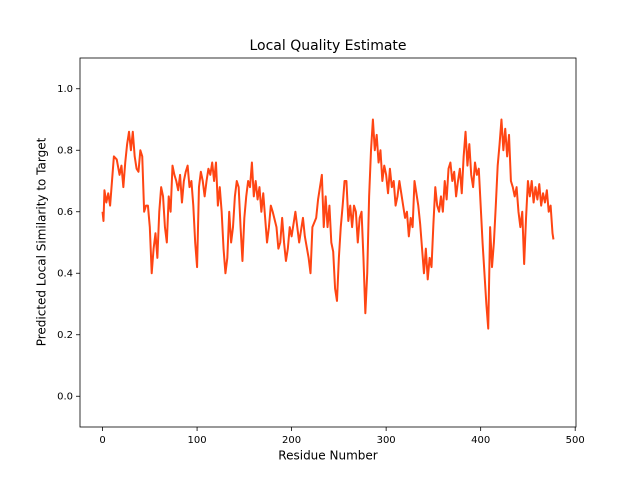 This screenshot has width=640, height=480. Describe the element at coordinates (327, 456) in the screenshot. I see `x-axis-label: Residue Number` at that location.